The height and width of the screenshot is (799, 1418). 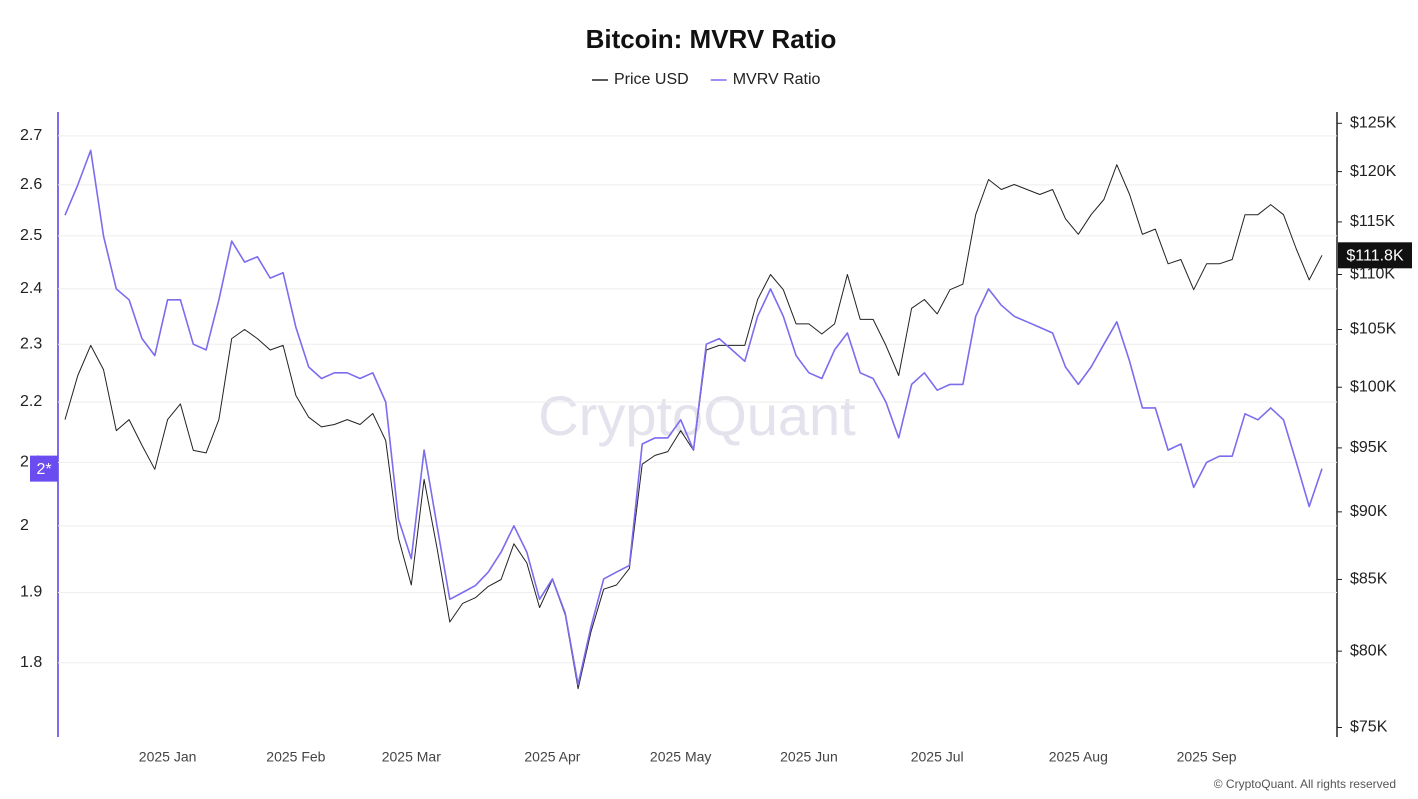 I want to click on x-tick-label: 2025 Apr, so click(x=552, y=757).